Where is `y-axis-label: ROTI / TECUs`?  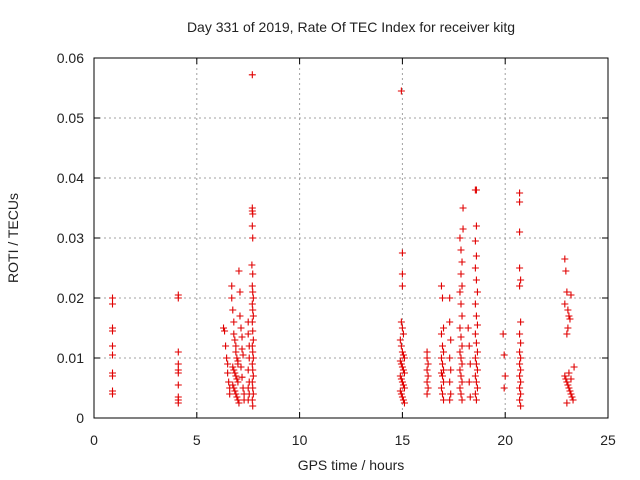 y-axis-label: ROTI / TECUs is located at coordinates (13, 238).